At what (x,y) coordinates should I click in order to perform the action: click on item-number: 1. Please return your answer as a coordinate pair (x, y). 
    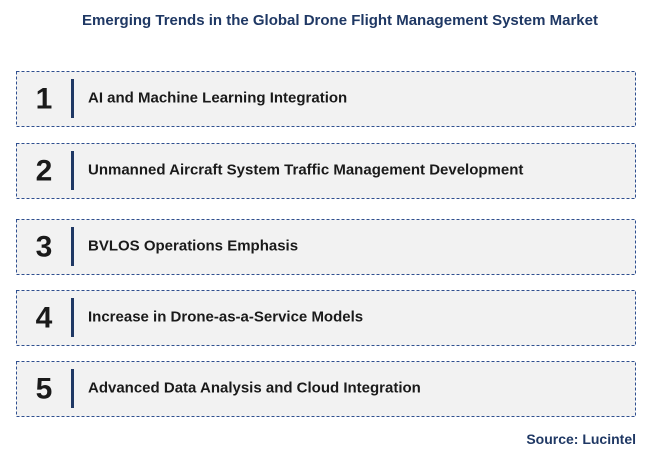
    Looking at the image, I should click on (44, 98).